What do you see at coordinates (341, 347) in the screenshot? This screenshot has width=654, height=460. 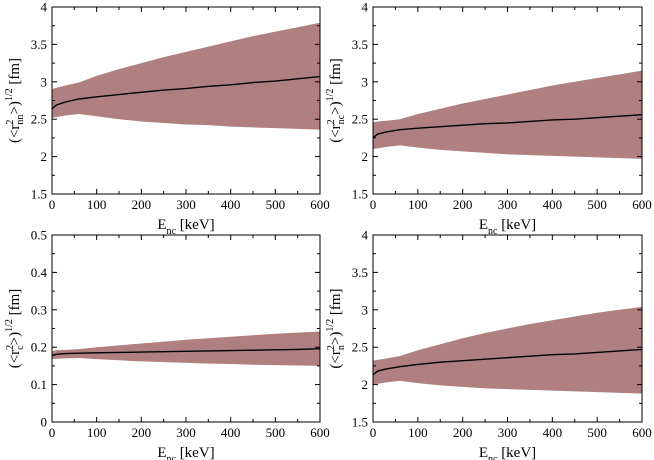 I see `y-axis-label-subscript: n` at bounding box center [341, 347].